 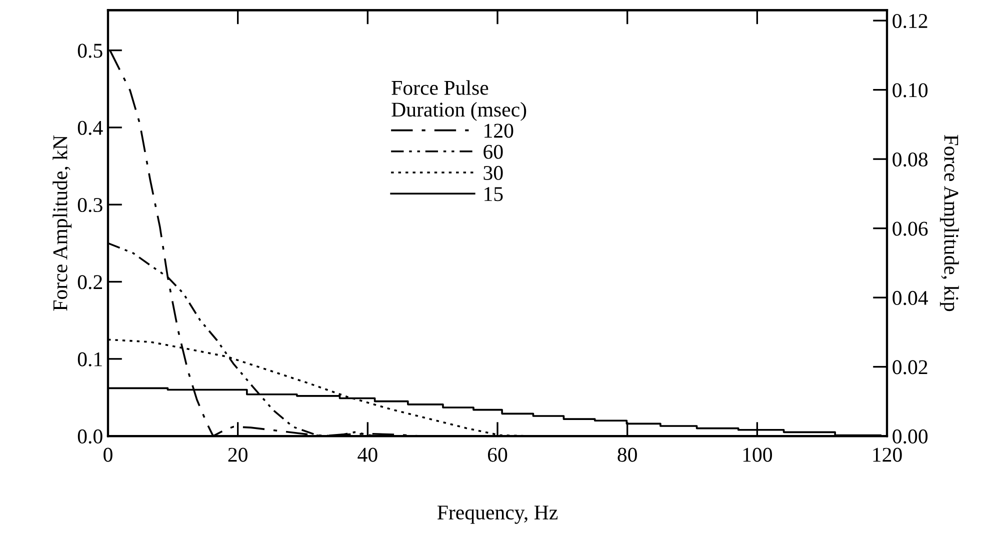 I want to click on y2-tick-label: 0.10, so click(x=910, y=90).